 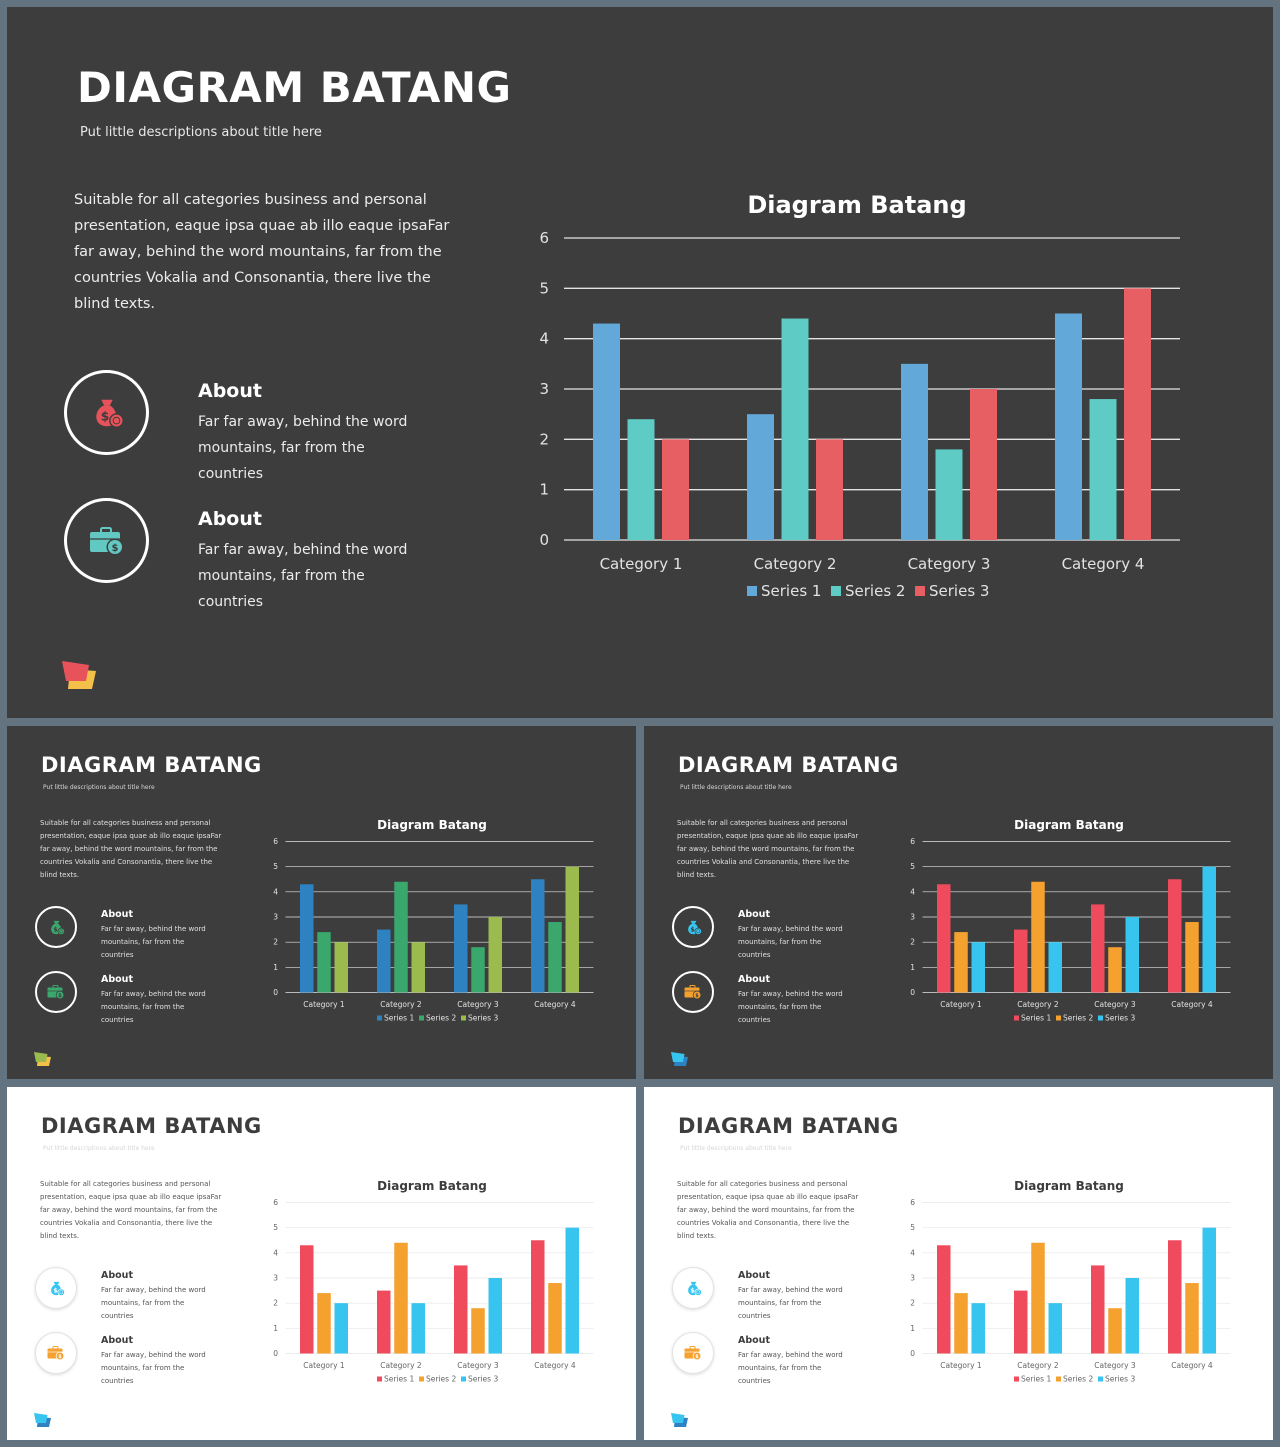 What do you see at coordinates (1120, 1018) in the screenshot?
I see `legend-label: Series 3` at bounding box center [1120, 1018].